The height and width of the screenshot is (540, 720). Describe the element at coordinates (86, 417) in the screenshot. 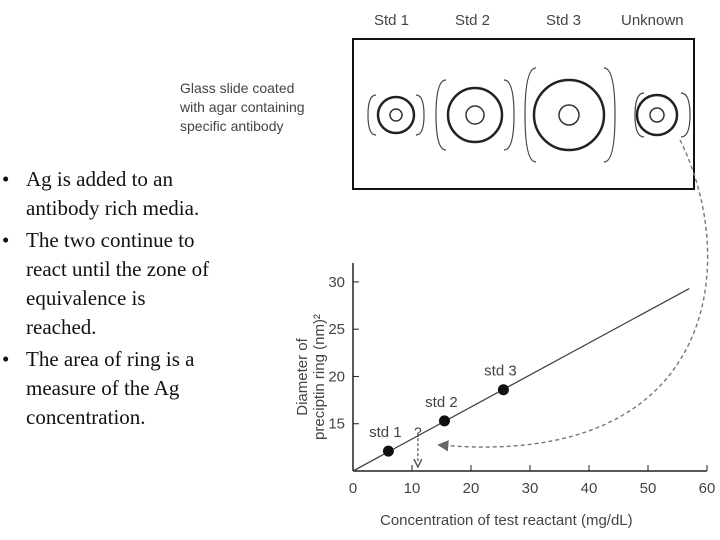

I see `bullet-line: concentration.` at that location.